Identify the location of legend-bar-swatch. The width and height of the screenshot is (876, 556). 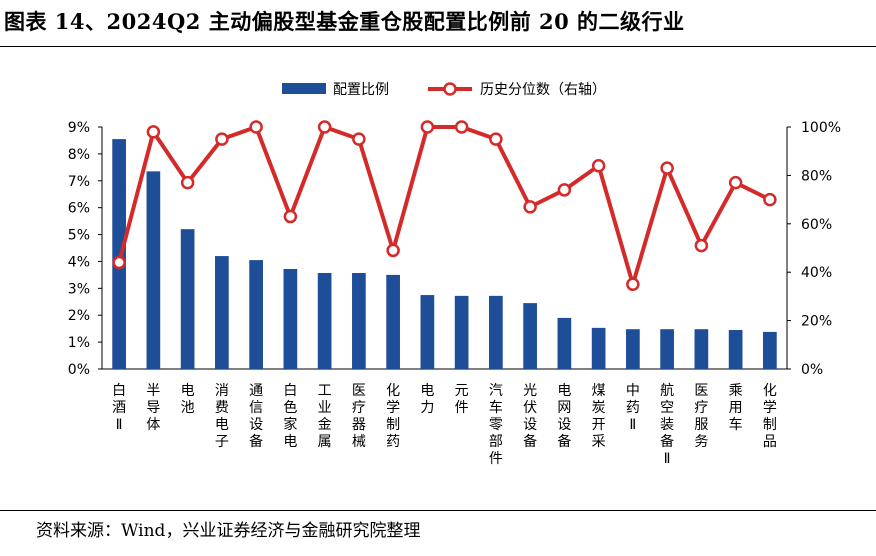
(304, 88).